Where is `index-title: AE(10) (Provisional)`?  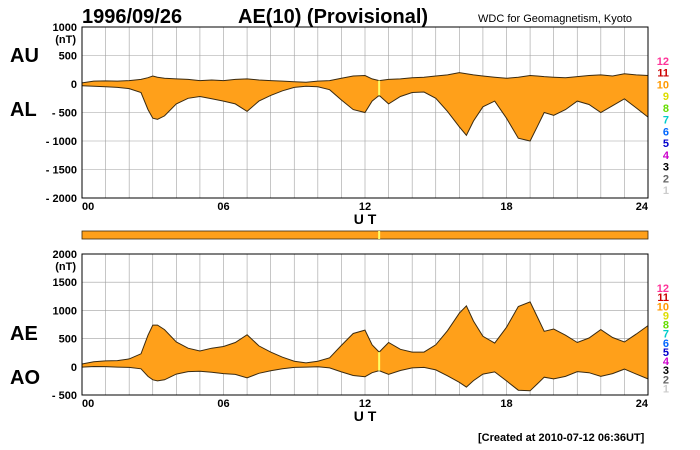
index-title: AE(10) (Provisional) is located at coordinates (333, 17).